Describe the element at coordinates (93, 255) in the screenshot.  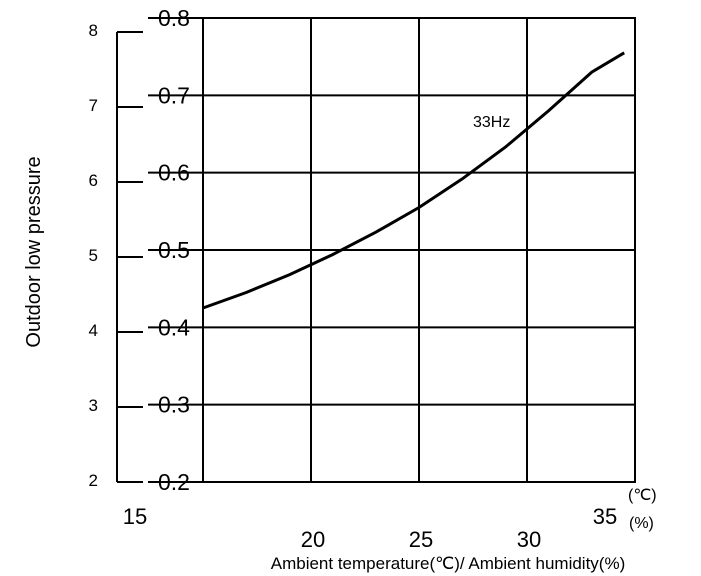
I see `y2-tick-label: 5` at that location.